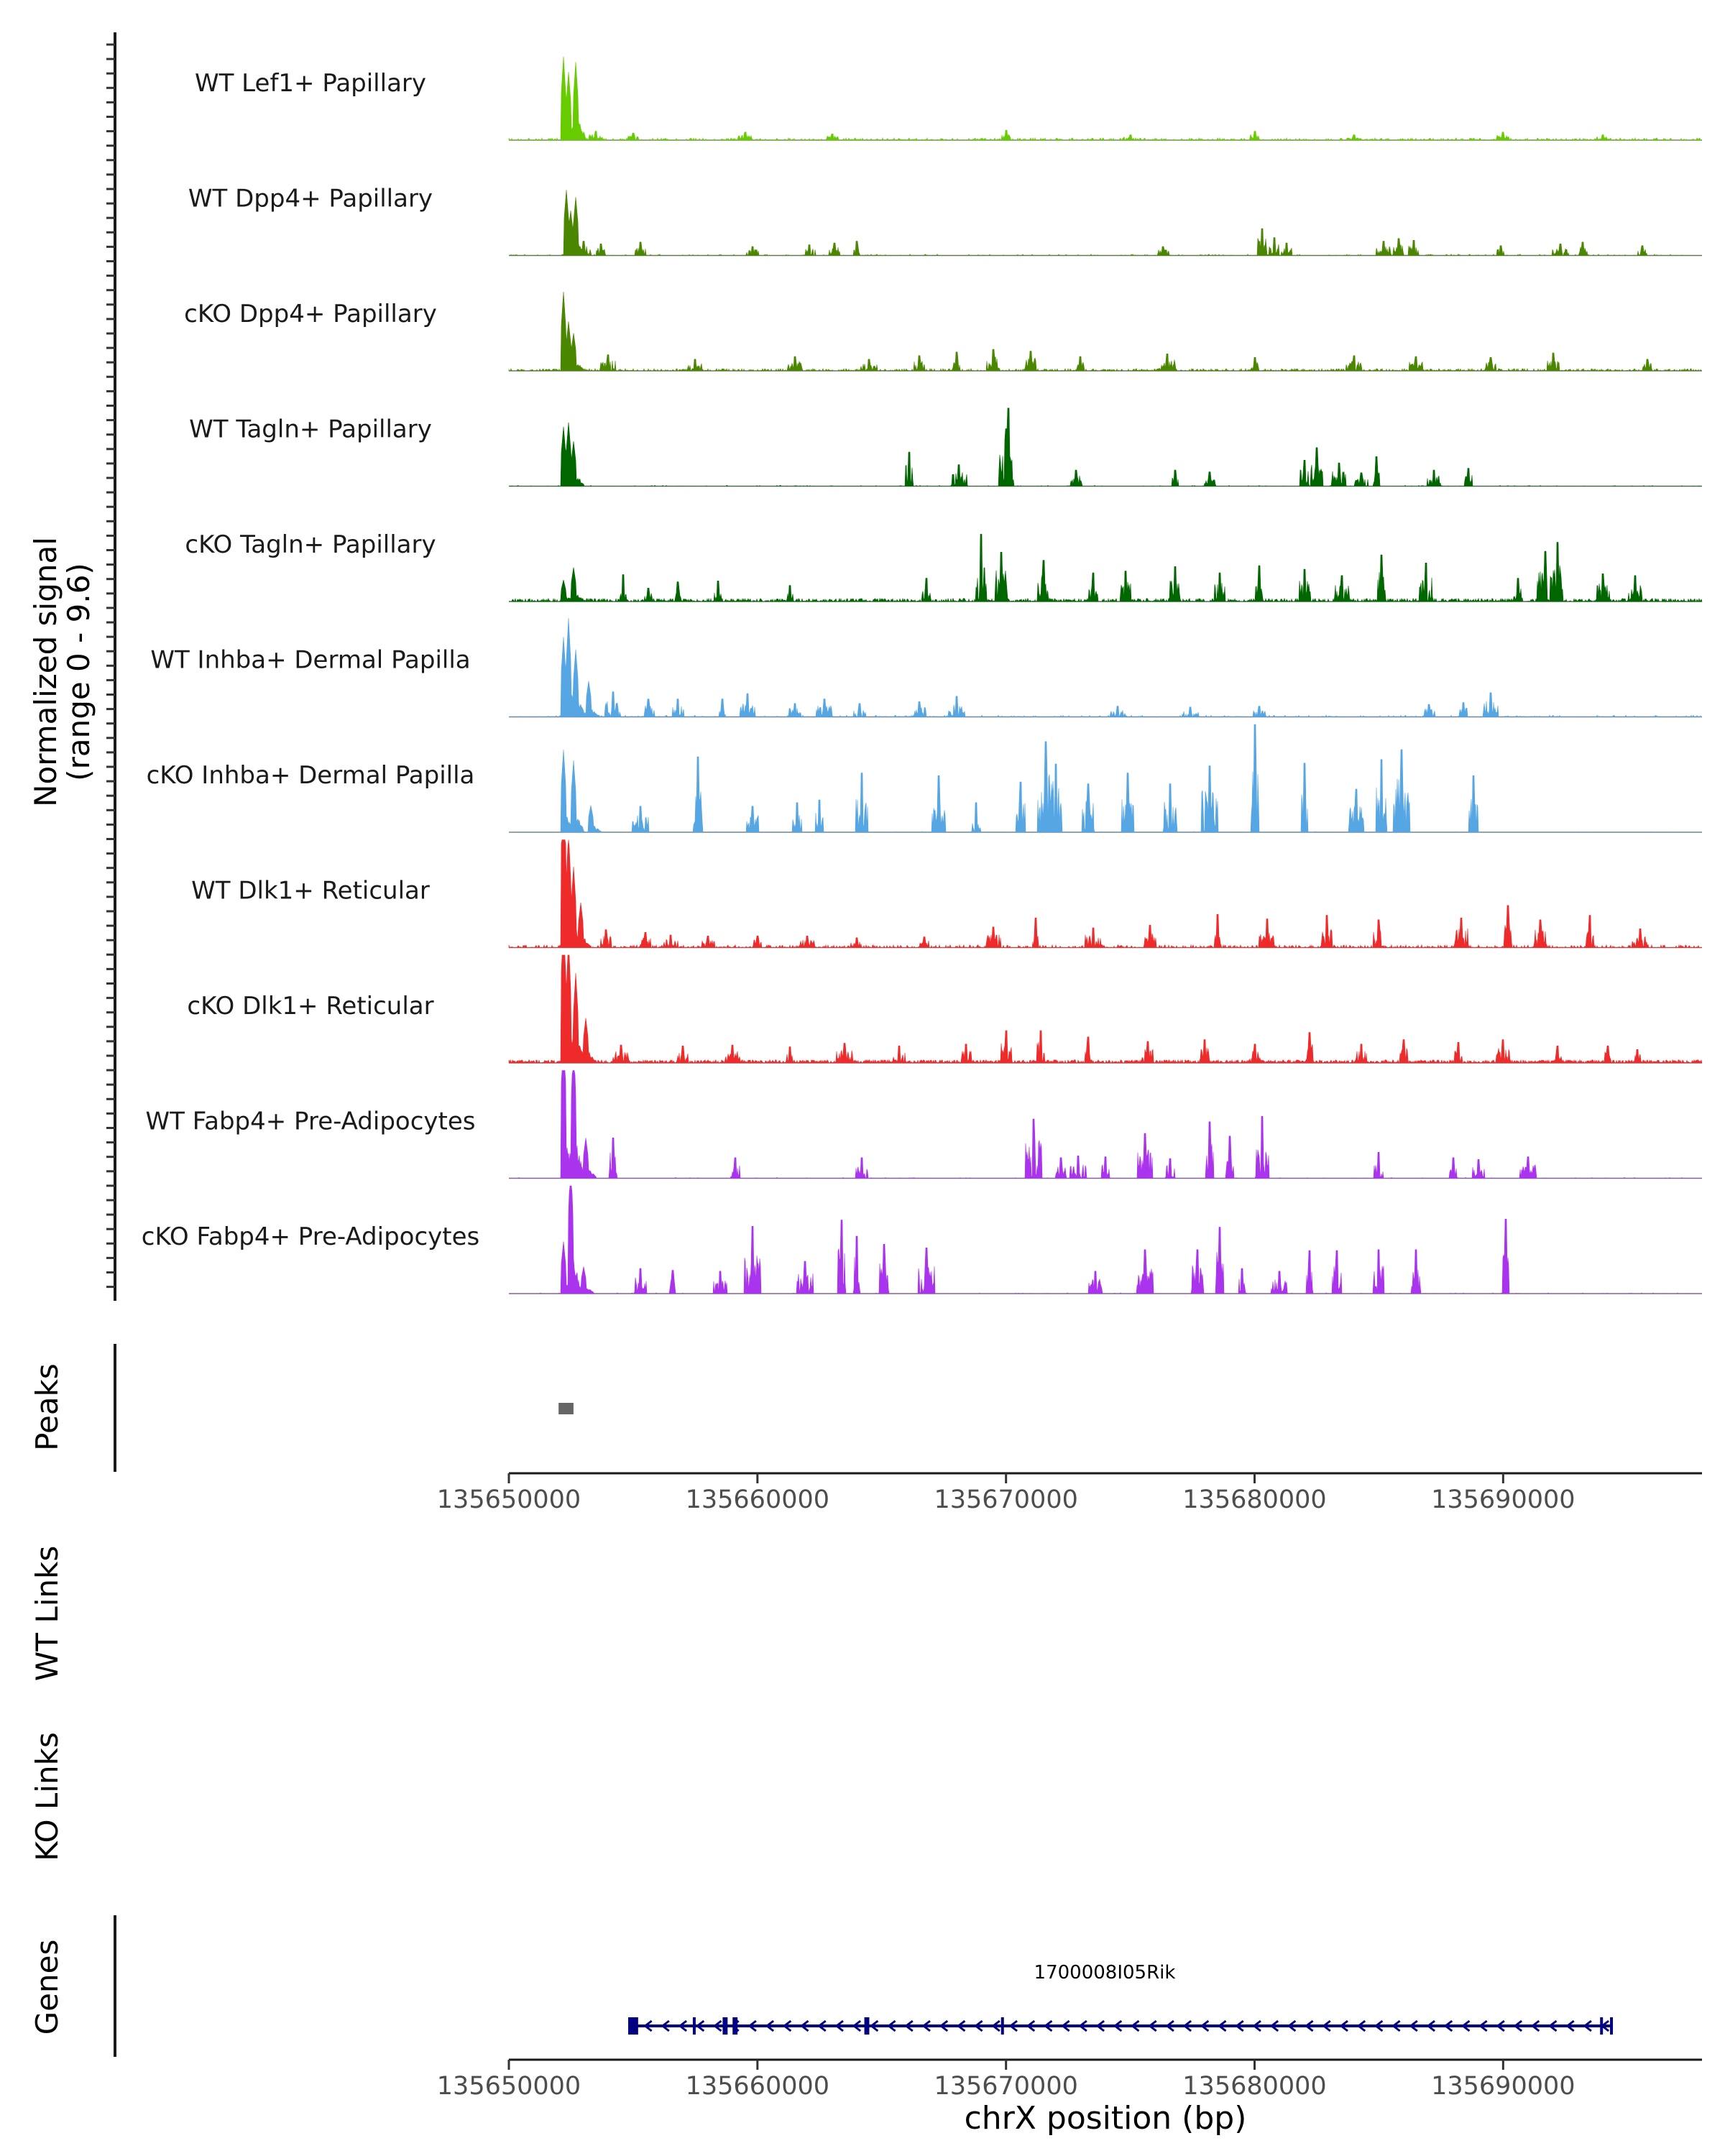  Describe the element at coordinates (45, 672) in the screenshot. I see `y-label-line1: Normalized signal` at that location.